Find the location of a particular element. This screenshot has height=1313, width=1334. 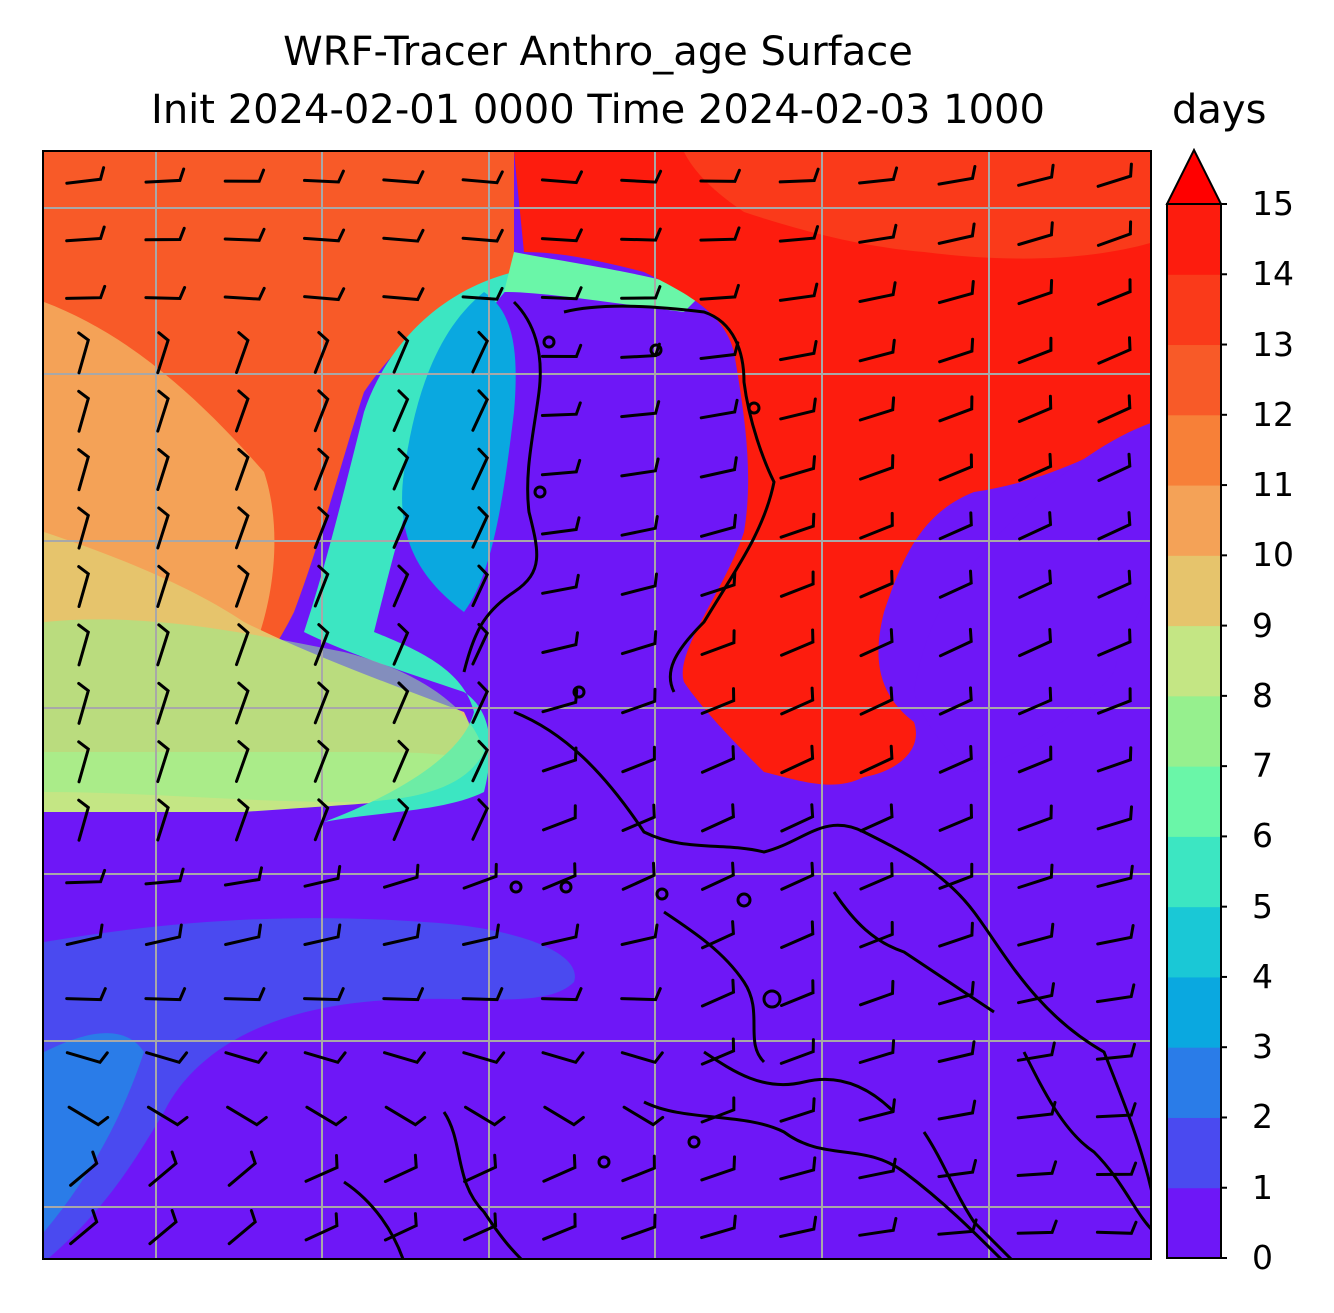

plot-title: WRF-Tracer Anthro_age Surface is located at coordinates (598, 52).